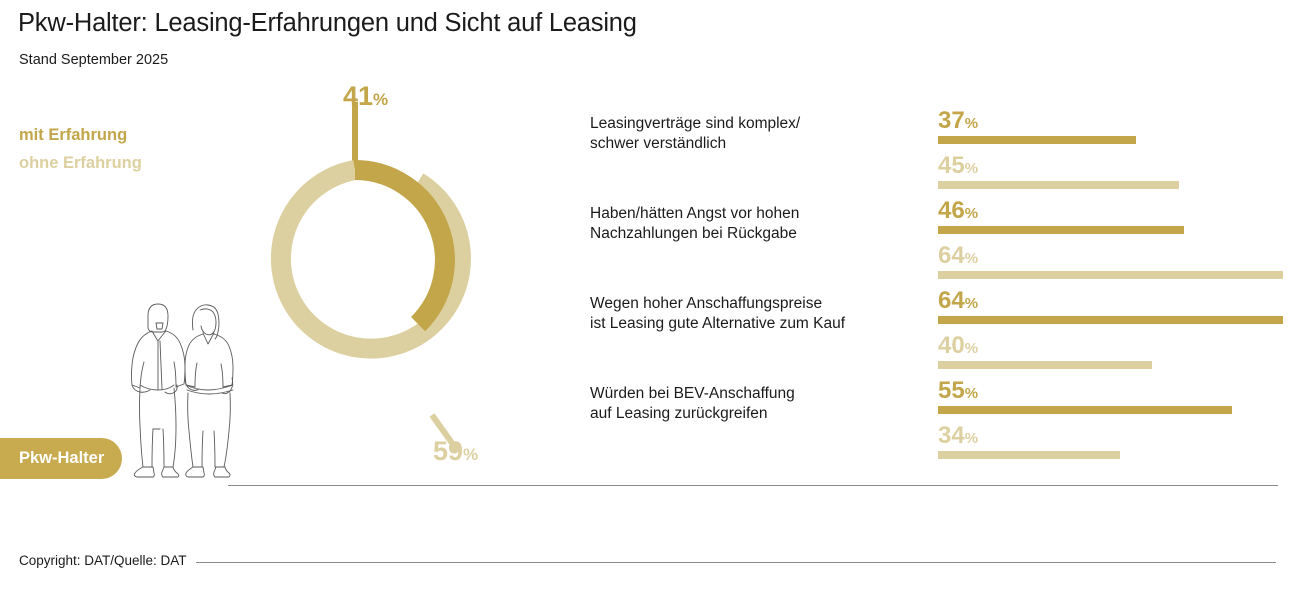 Image resolution: width=1292 pixels, height=589 pixels. I want to click on bar-group-track: 46% 64%, so click(1113, 239).